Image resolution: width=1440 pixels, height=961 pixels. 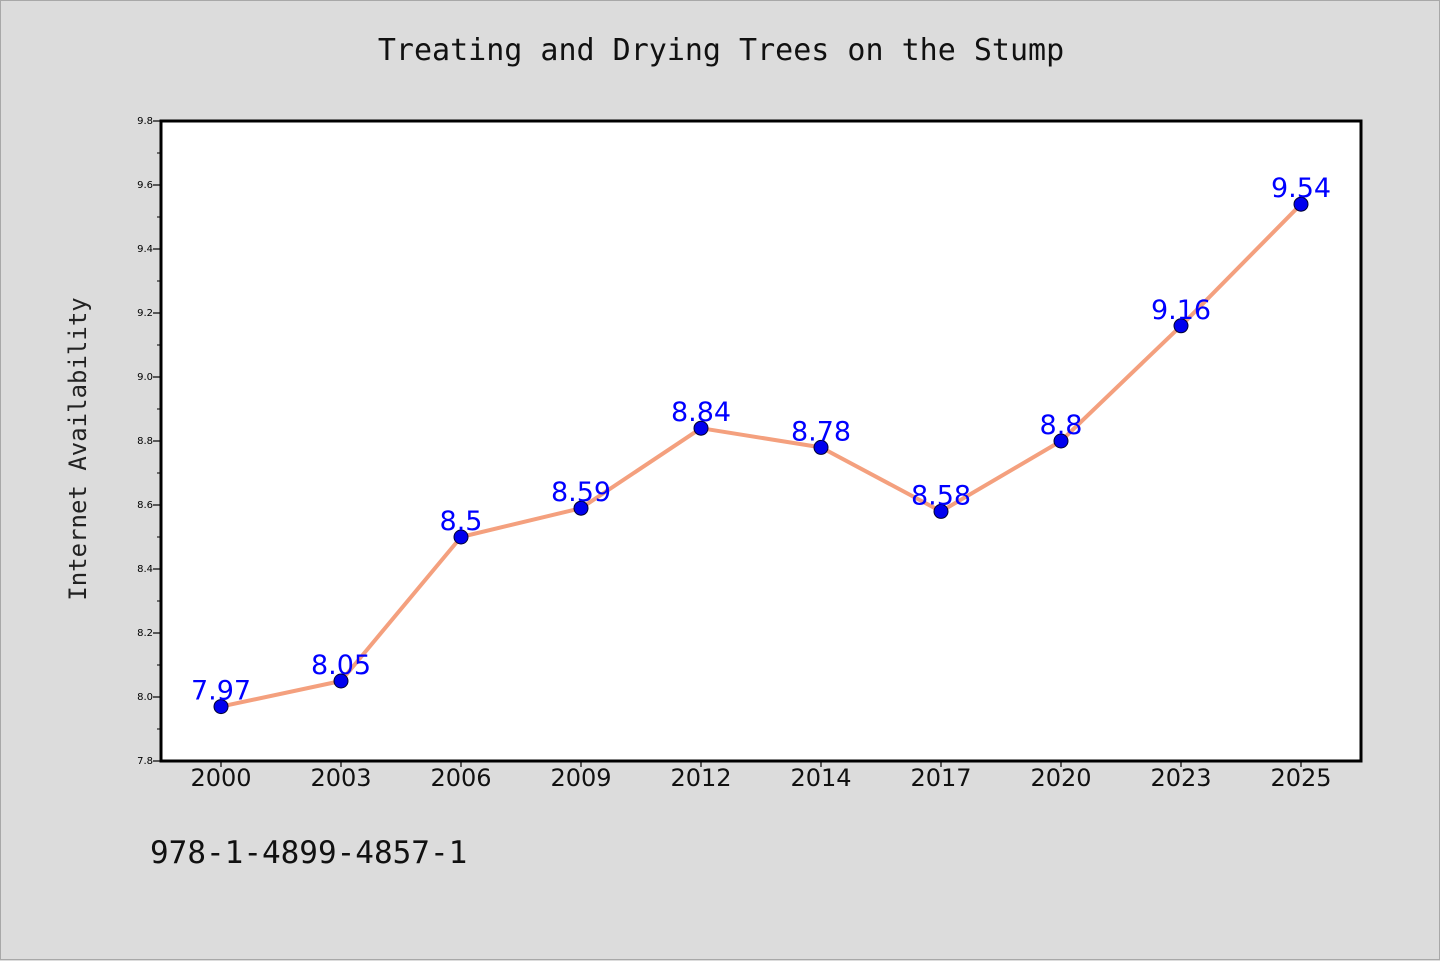 What do you see at coordinates (721, 50) in the screenshot?
I see `chart-title: Treating and Drying Trees on the Stump` at bounding box center [721, 50].